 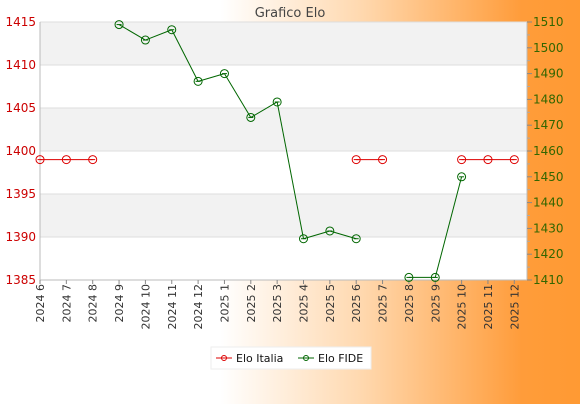 I want to click on x-axis-tick-label: 2025 10, so click(x=462, y=307).